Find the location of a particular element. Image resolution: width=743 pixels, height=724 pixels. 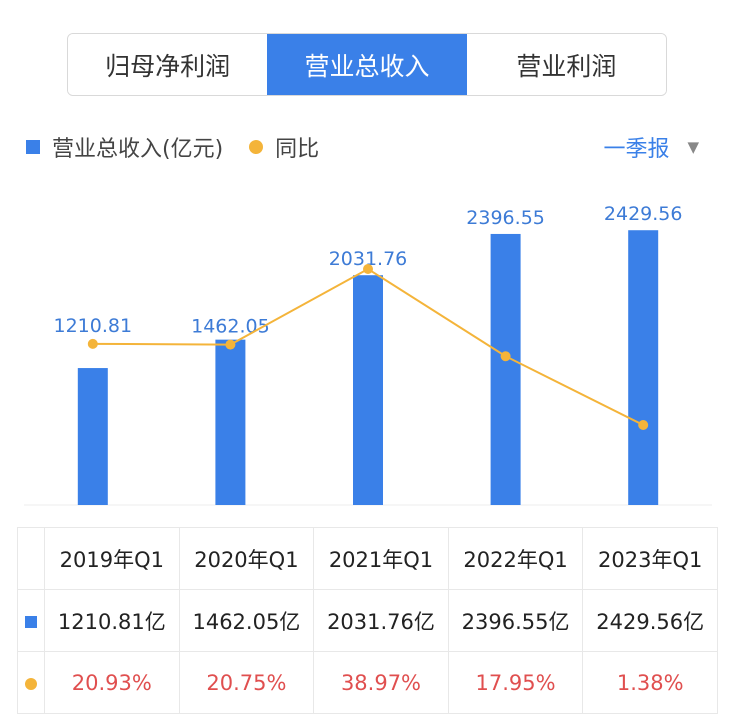

chart-legend: 营业总收入(亿元) 同比 is located at coordinates (172, 147).